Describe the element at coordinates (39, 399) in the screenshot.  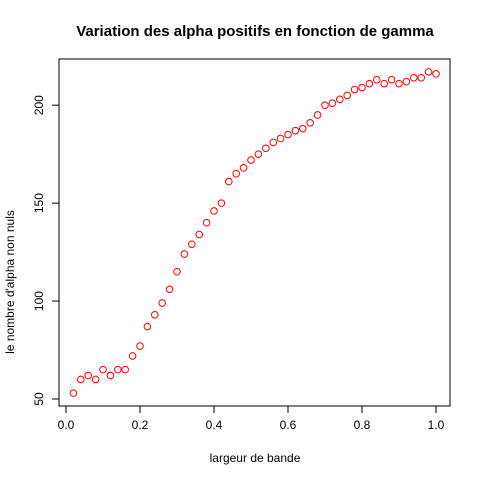
I see `y-tick-label: 50` at that location.